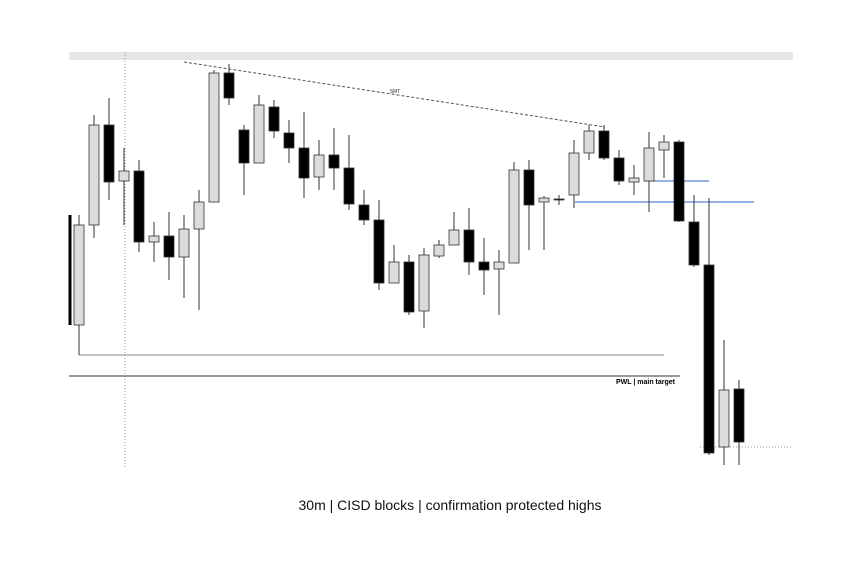 This screenshot has width=850, height=568. What do you see at coordinates (646, 382) in the screenshot?
I see `pwl-label: PWL | main target` at bounding box center [646, 382].